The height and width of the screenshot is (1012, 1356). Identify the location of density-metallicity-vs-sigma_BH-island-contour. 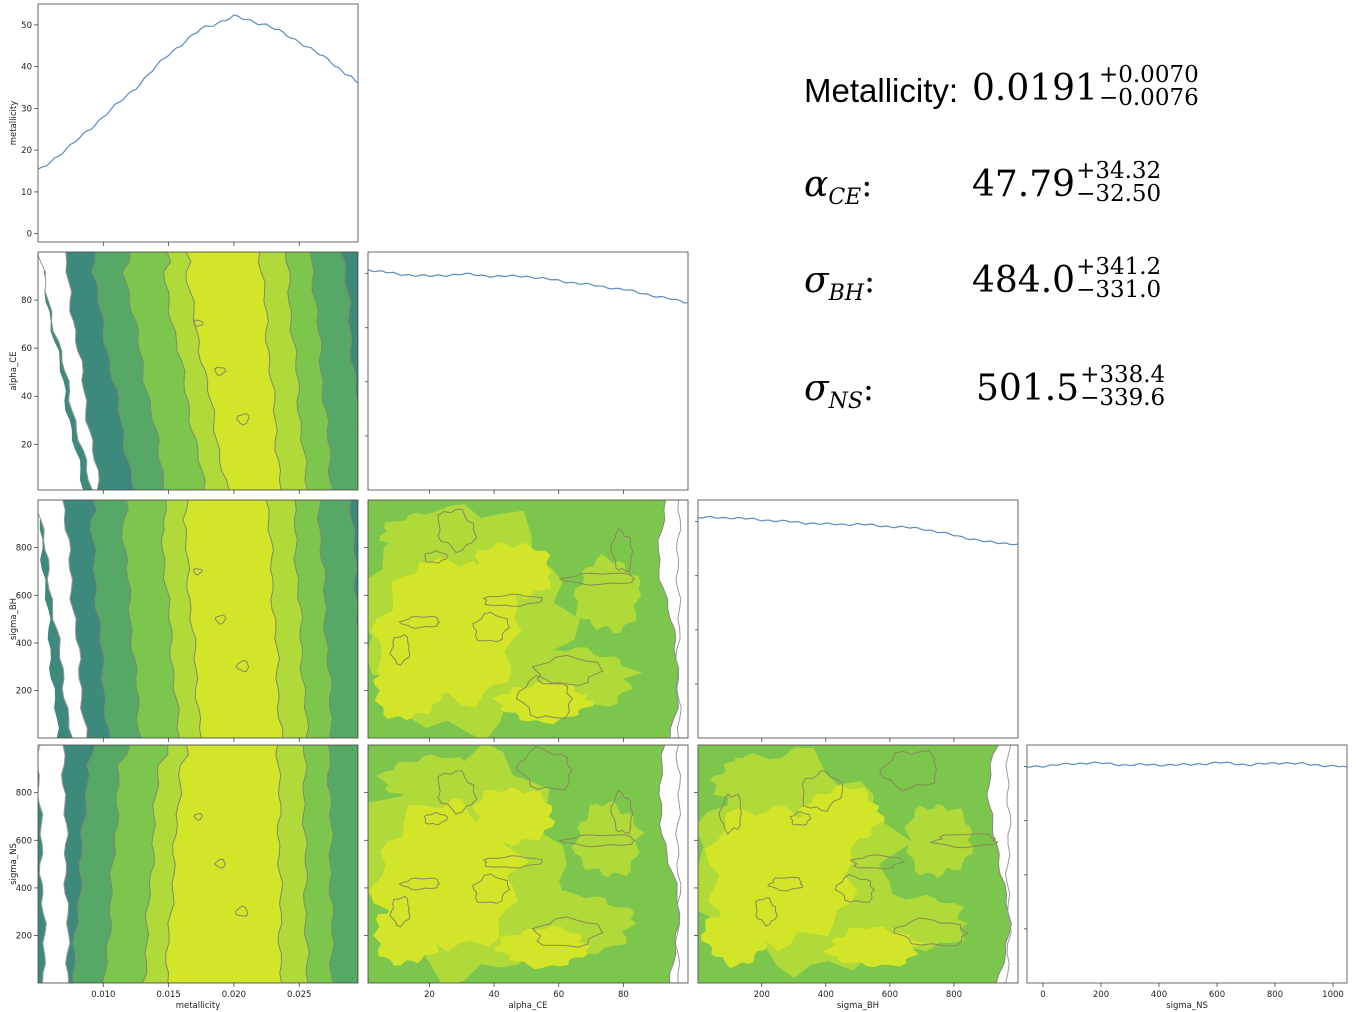
(242, 666).